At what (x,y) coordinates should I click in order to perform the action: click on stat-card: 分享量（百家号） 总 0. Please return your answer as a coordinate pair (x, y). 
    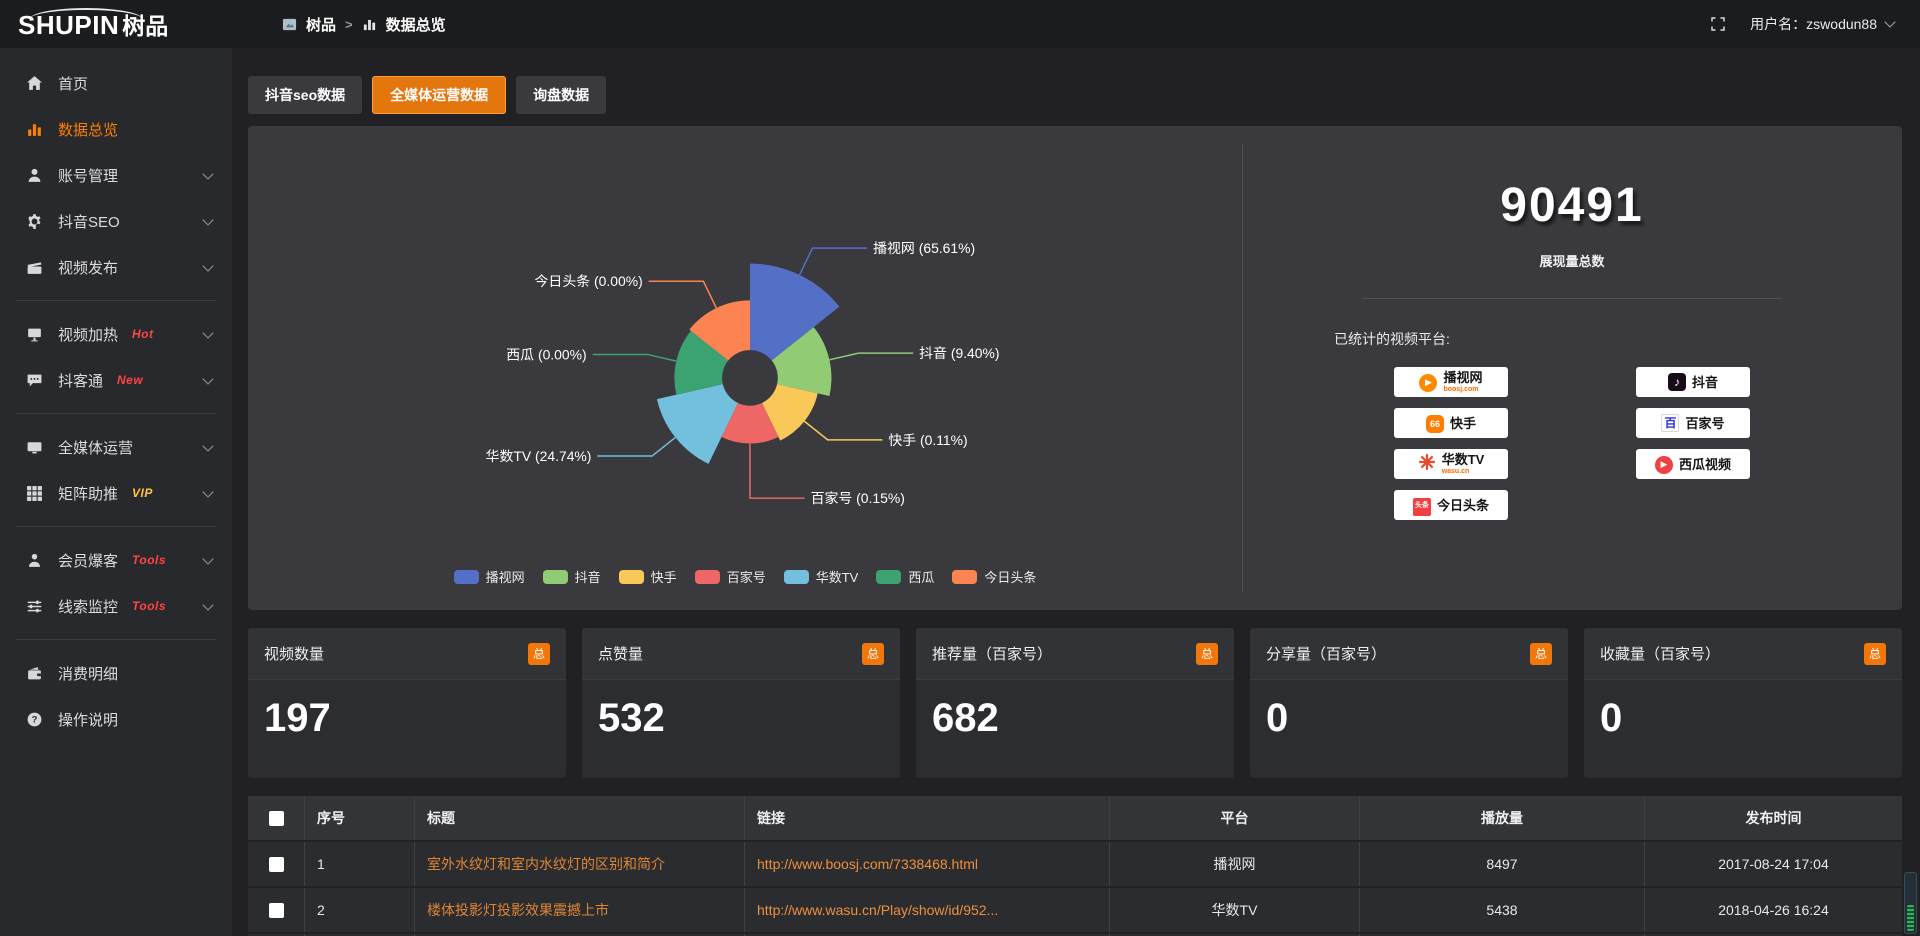
    Looking at the image, I should click on (1409, 703).